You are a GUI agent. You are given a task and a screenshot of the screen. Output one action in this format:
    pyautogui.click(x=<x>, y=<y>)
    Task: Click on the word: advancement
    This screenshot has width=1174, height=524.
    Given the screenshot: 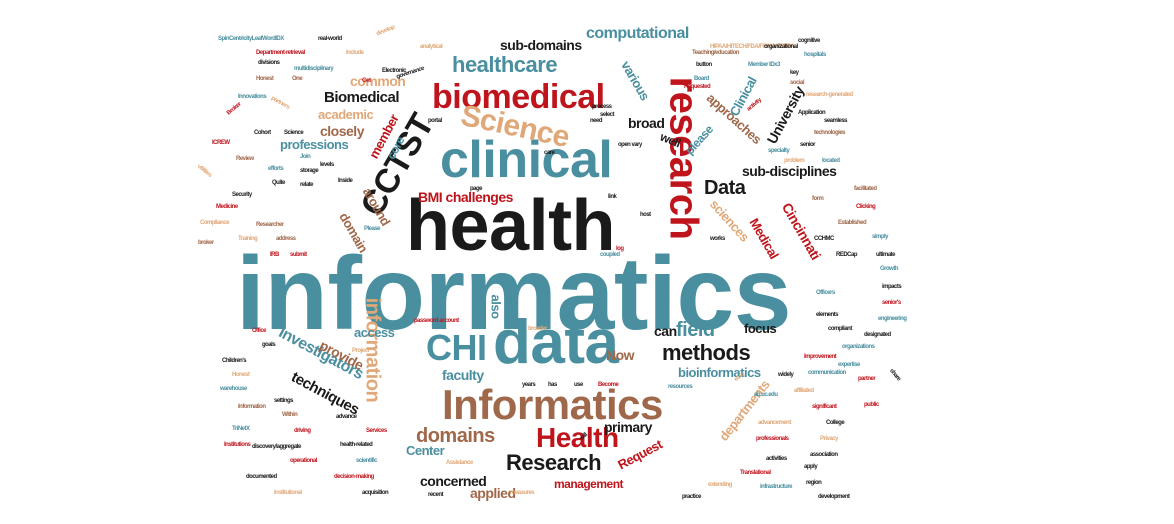 What is the action you would take?
    pyautogui.click(x=774, y=423)
    